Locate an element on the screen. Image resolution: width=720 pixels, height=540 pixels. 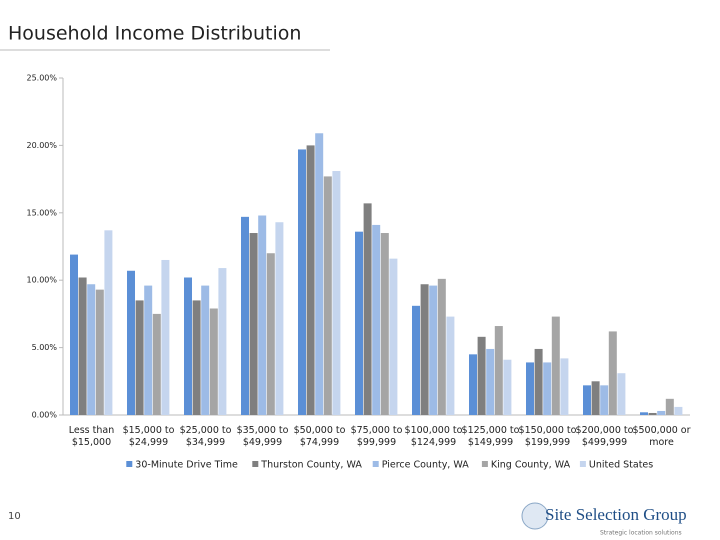
logo-tagline: Strategic location solutions is located at coordinates (641, 533).